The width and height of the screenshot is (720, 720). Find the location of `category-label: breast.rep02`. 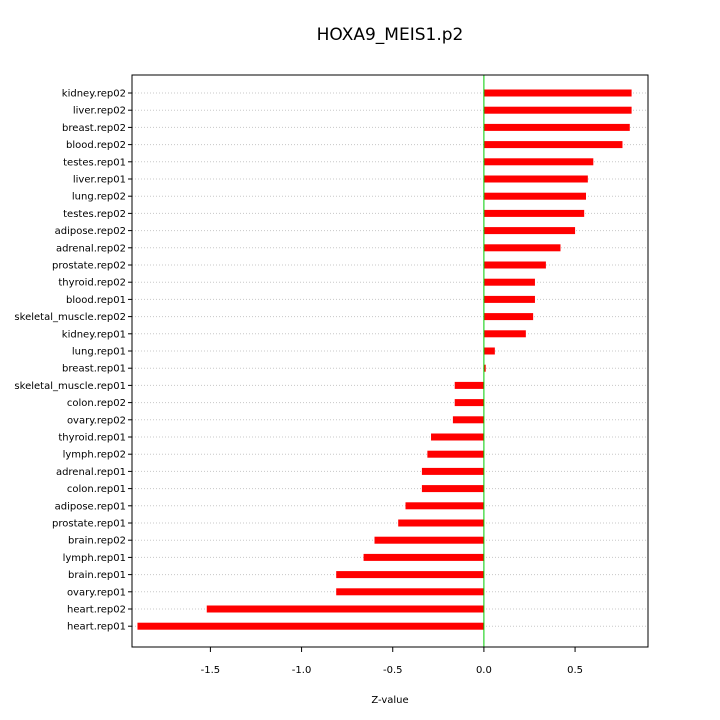

category-label: breast.rep02 is located at coordinates (94, 128).